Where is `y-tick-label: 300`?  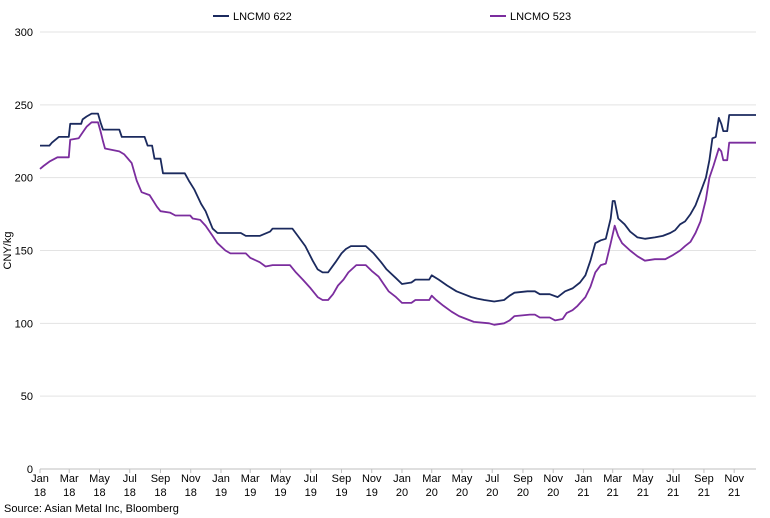 y-tick-label: 300 is located at coordinates (24, 33).